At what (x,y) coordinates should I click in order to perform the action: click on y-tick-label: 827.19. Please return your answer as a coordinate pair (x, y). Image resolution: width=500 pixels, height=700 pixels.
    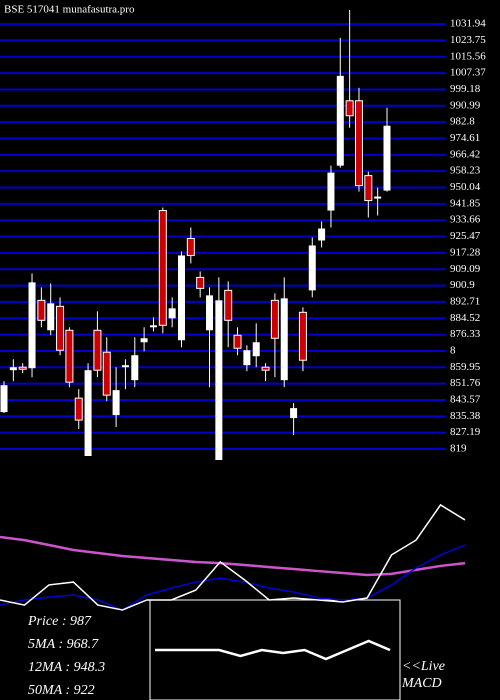
    Looking at the image, I should click on (465, 432).